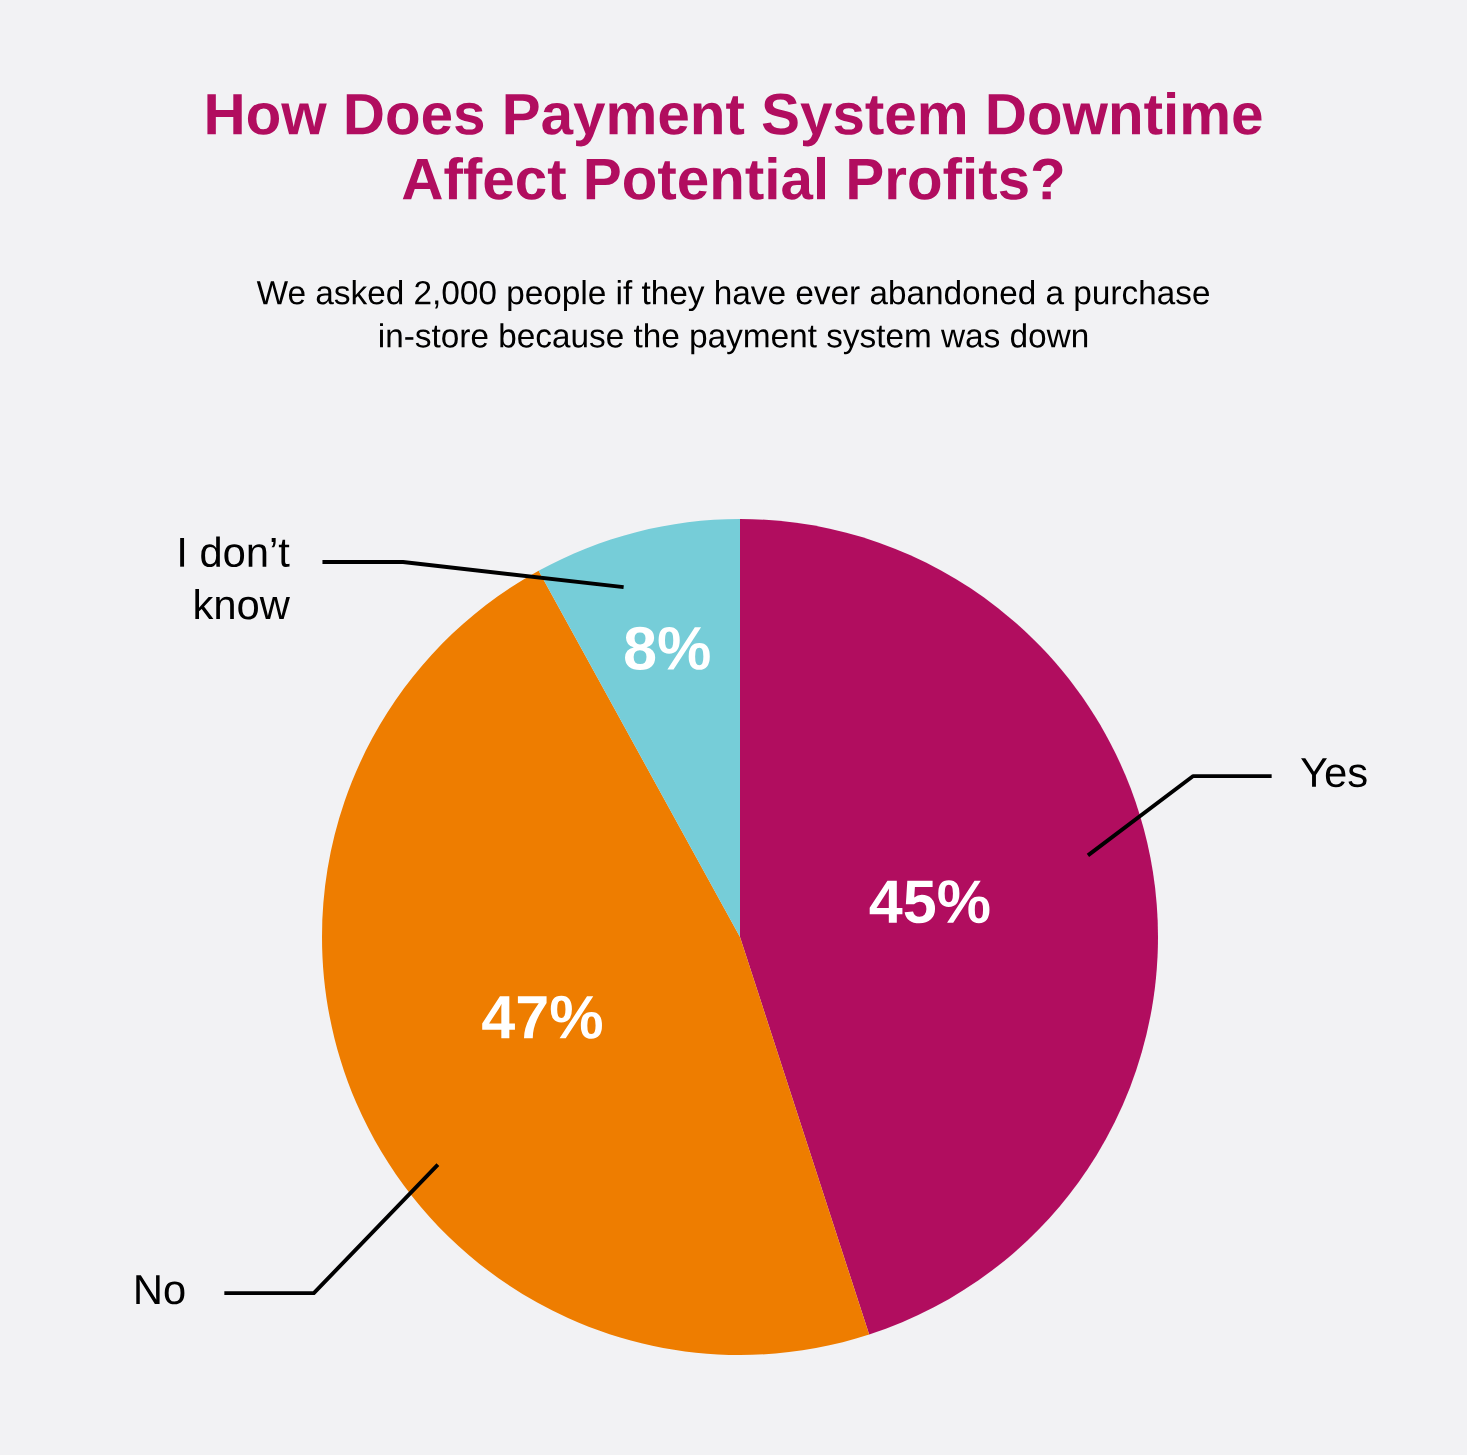 The image size is (1467, 1455). I want to click on data-label: 47%, so click(542, 1017).